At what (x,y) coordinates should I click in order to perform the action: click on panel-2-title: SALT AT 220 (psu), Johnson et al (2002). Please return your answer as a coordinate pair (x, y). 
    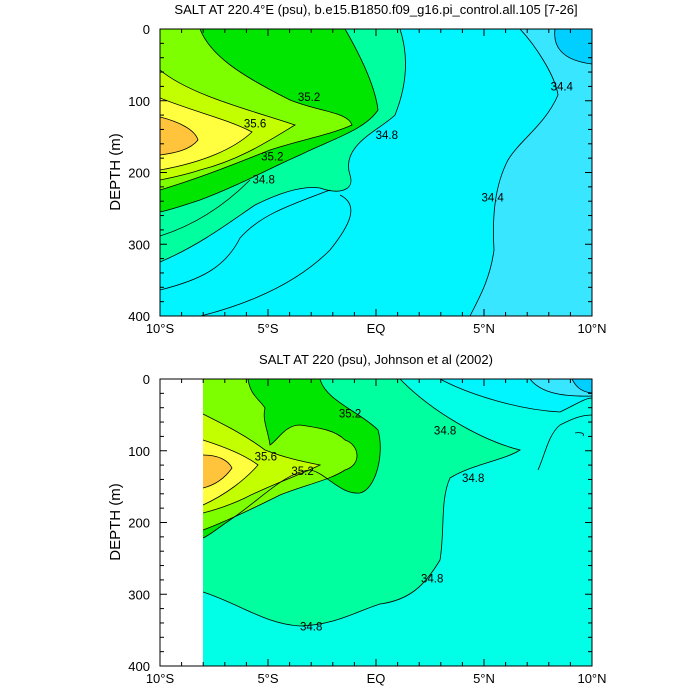
    Looking at the image, I should click on (376, 359).